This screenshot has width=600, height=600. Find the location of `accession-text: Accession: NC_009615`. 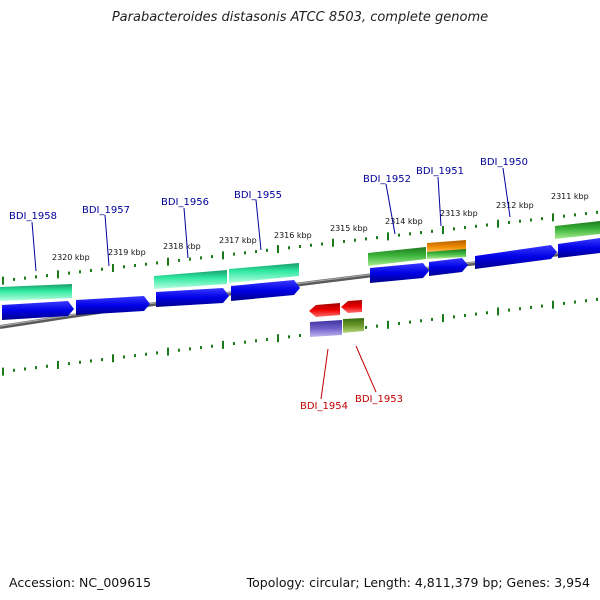

accession-text: Accession: NC_009615 is located at coordinates (80, 582).